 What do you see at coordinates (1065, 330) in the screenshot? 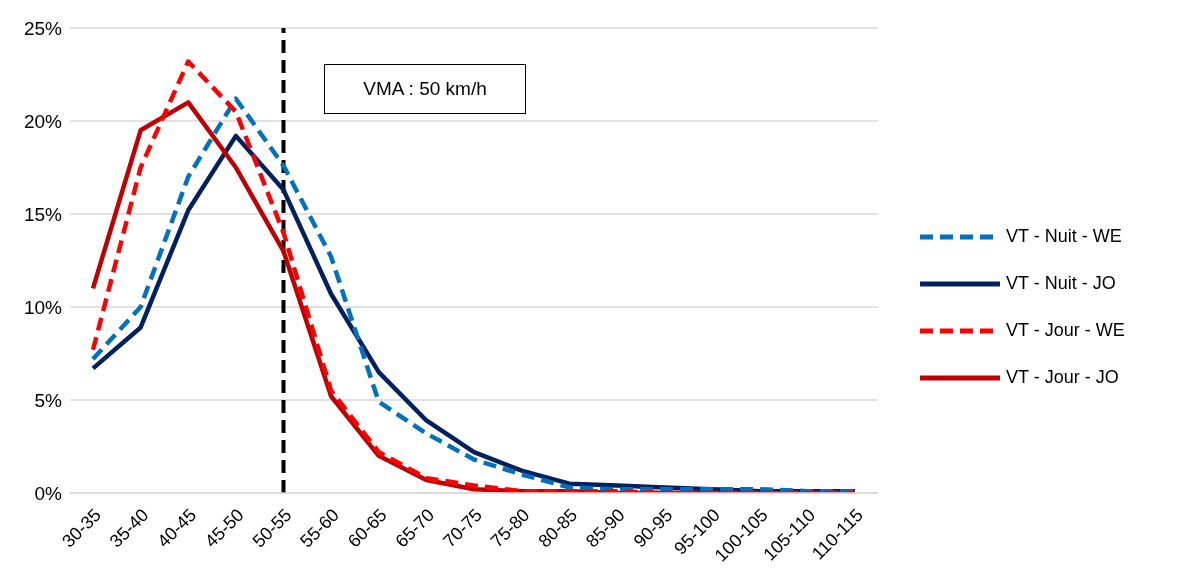
I see `legend-label: VT - Jour - WE` at bounding box center [1065, 330].